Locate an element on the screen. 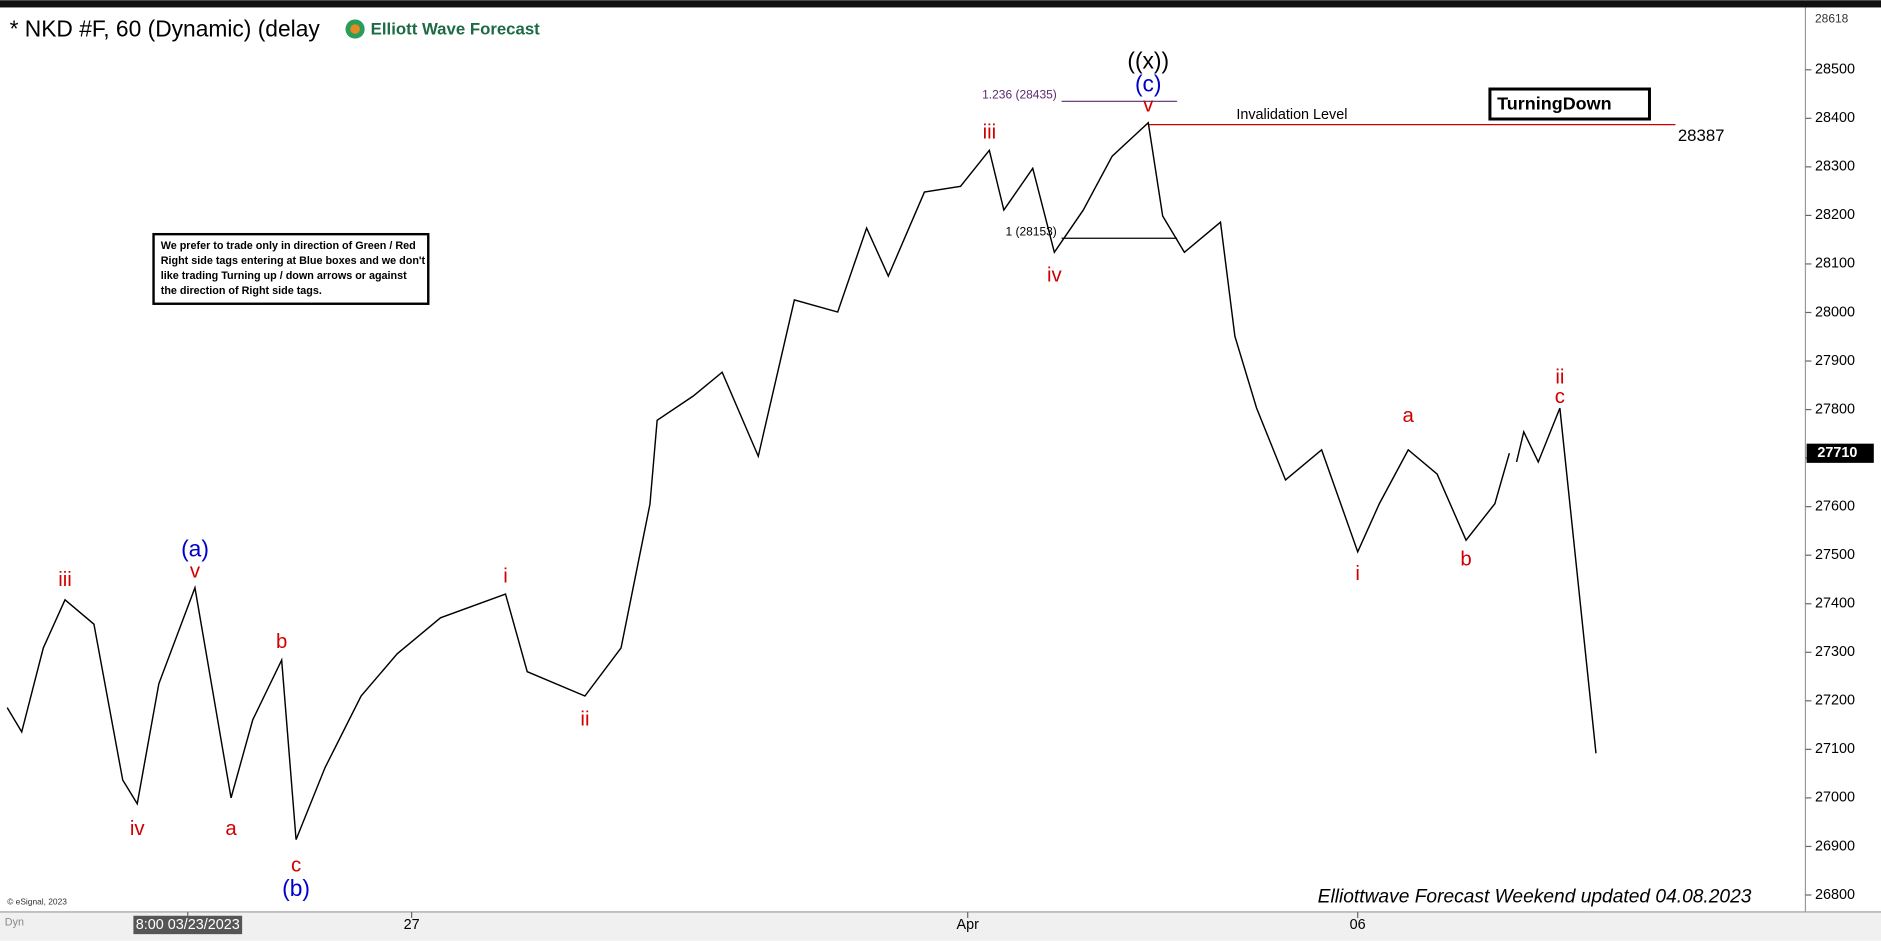 Image resolution: width=1881 pixels, height=941 pixels. x-axis-strip is located at coordinates (940, 926).